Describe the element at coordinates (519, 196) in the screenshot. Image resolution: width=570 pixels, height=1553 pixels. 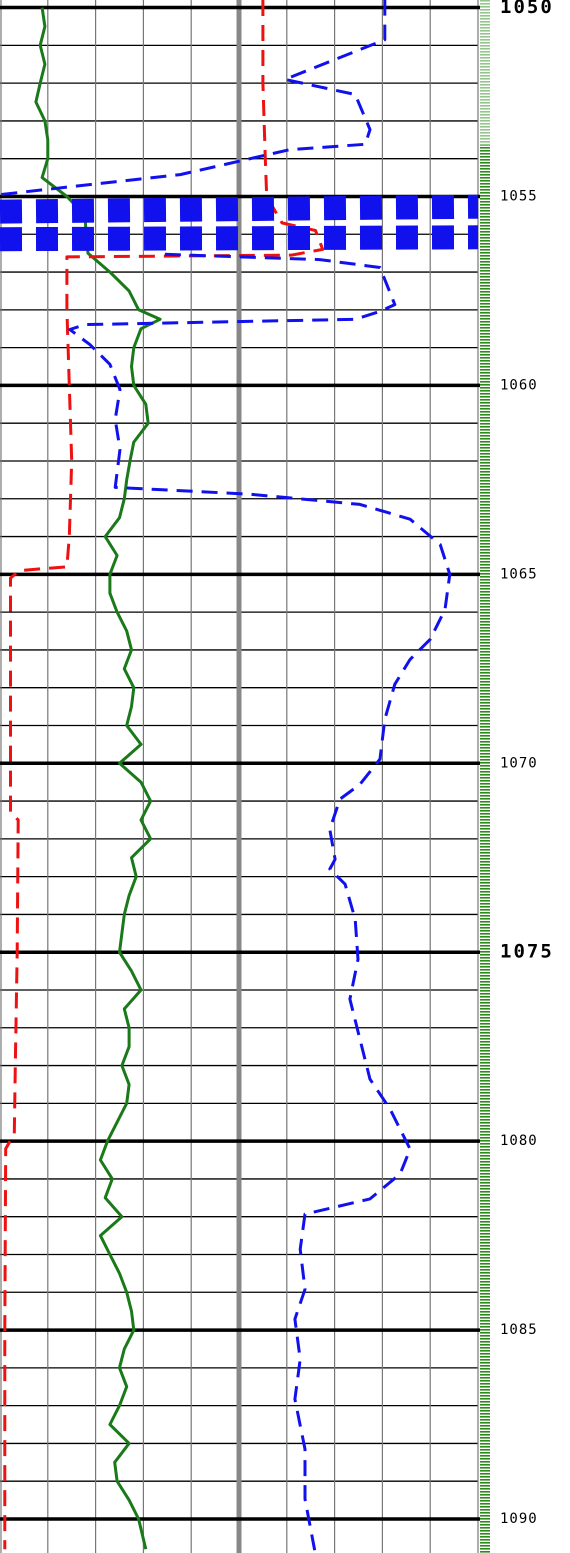
I see `y-tick-label: 1055` at that location.